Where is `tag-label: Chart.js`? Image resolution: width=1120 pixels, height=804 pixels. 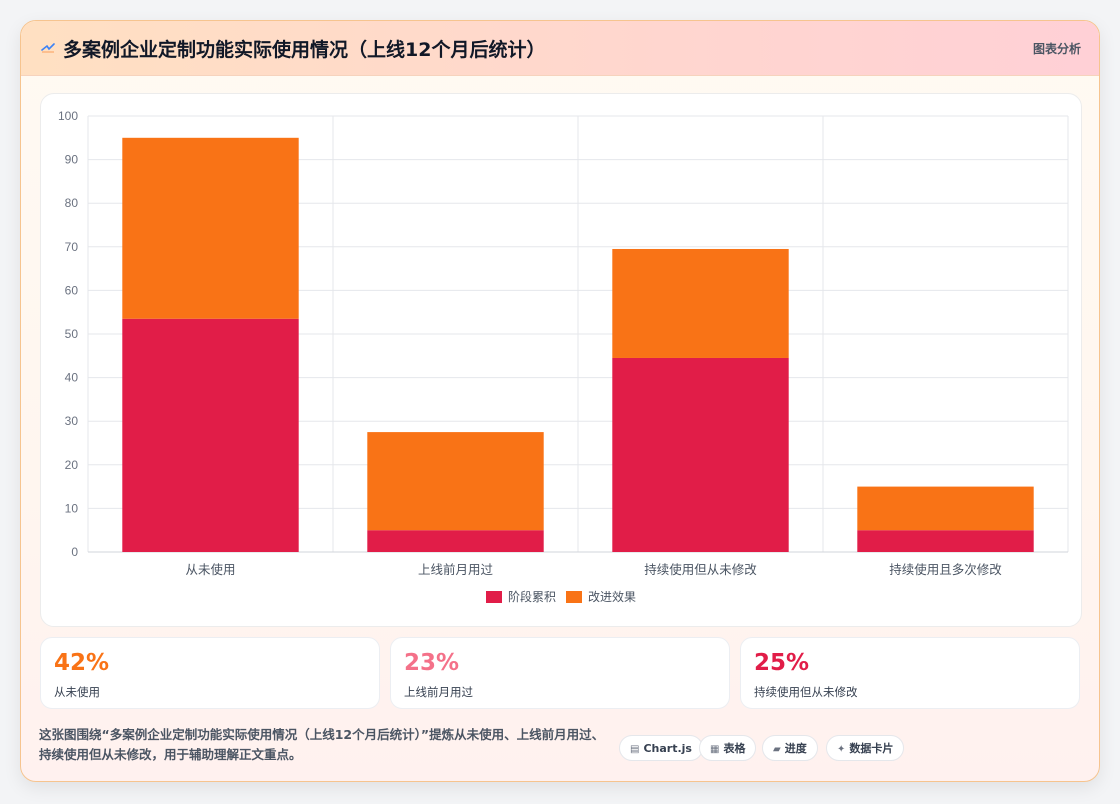 tag-label: Chart.js is located at coordinates (667, 748).